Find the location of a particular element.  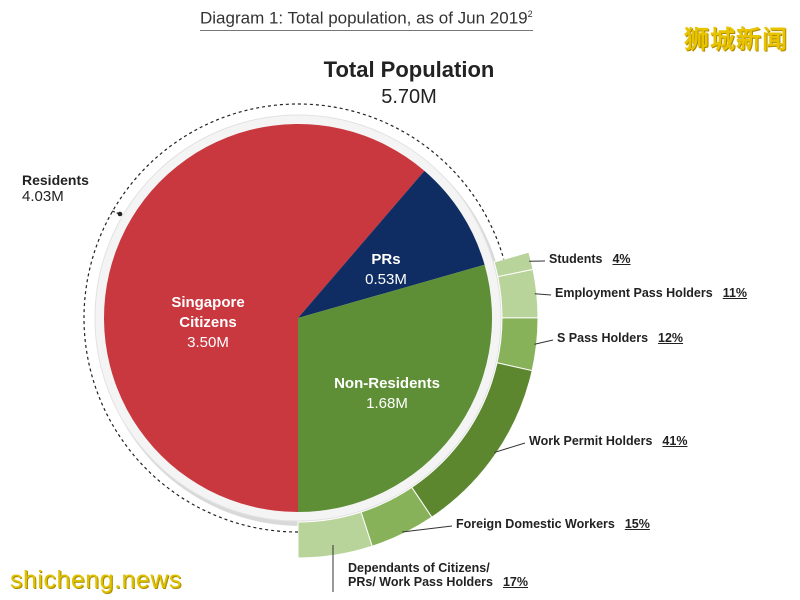

site-watermark: shicheng.news is located at coordinates (96, 580).